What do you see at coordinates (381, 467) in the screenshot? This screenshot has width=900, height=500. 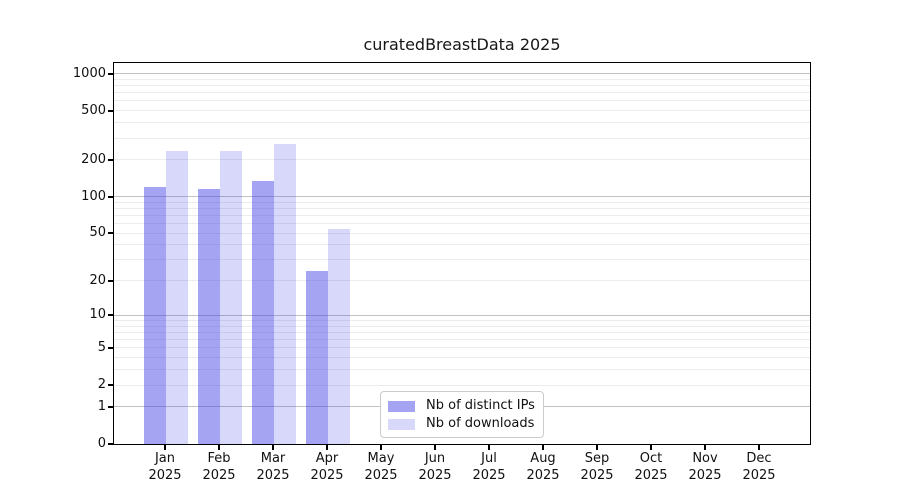 I see `x-tick-label: May 2025` at bounding box center [381, 467].